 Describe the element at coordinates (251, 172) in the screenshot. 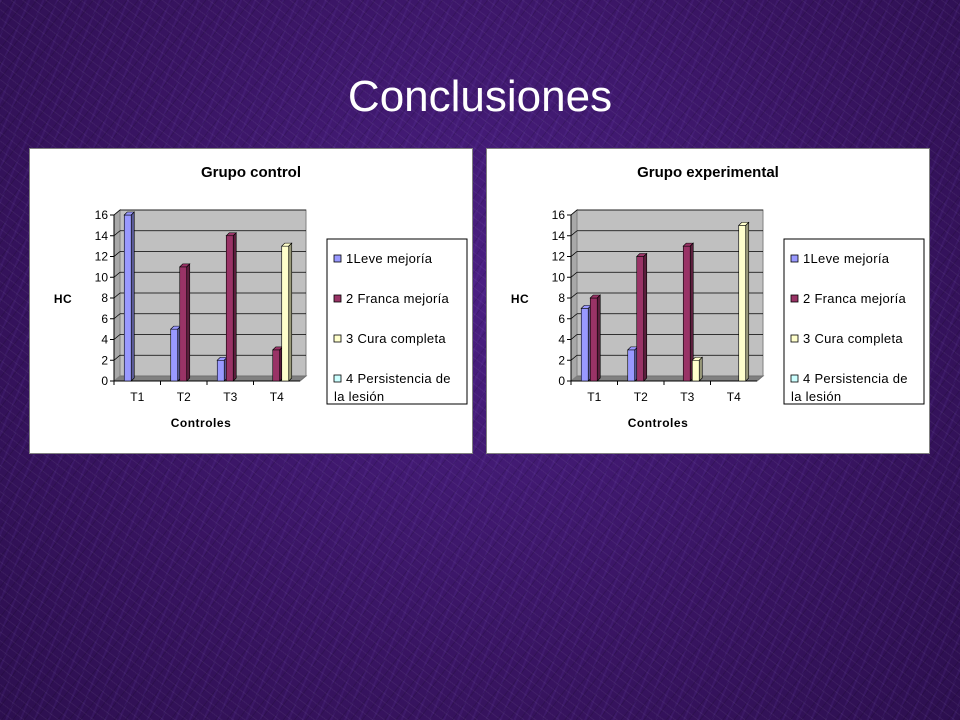

I see `chart-title: Grupo control` at that location.